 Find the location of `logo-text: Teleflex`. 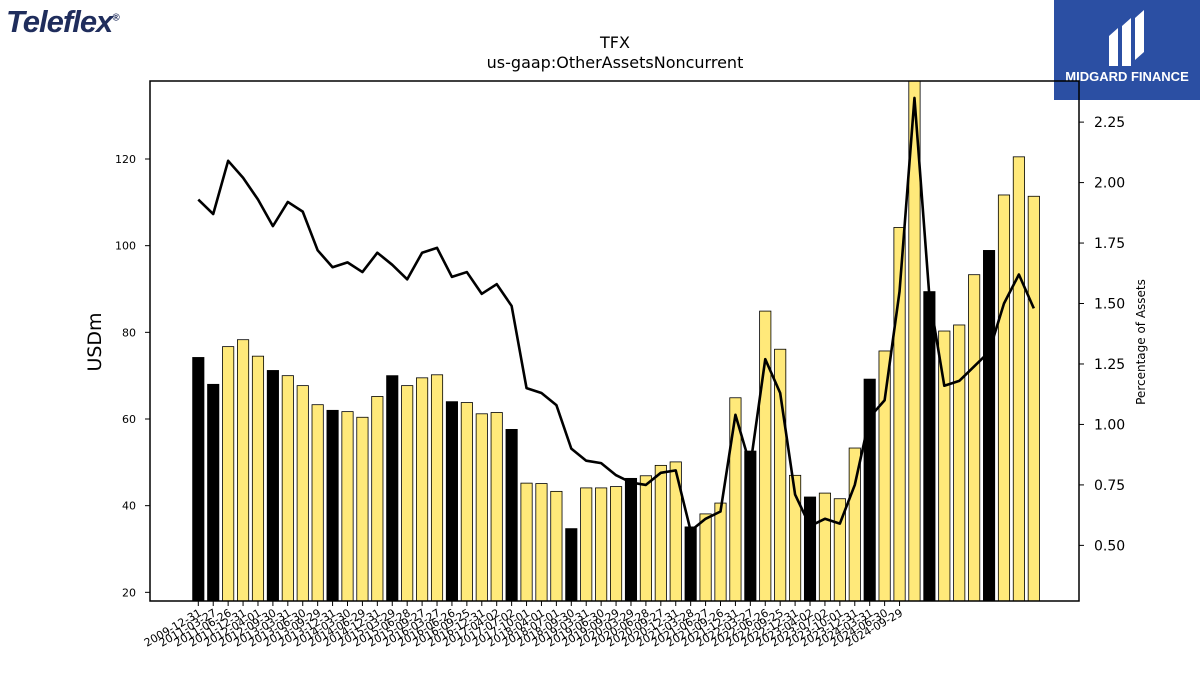

logo-text: Teleflex is located at coordinates (59, 21).